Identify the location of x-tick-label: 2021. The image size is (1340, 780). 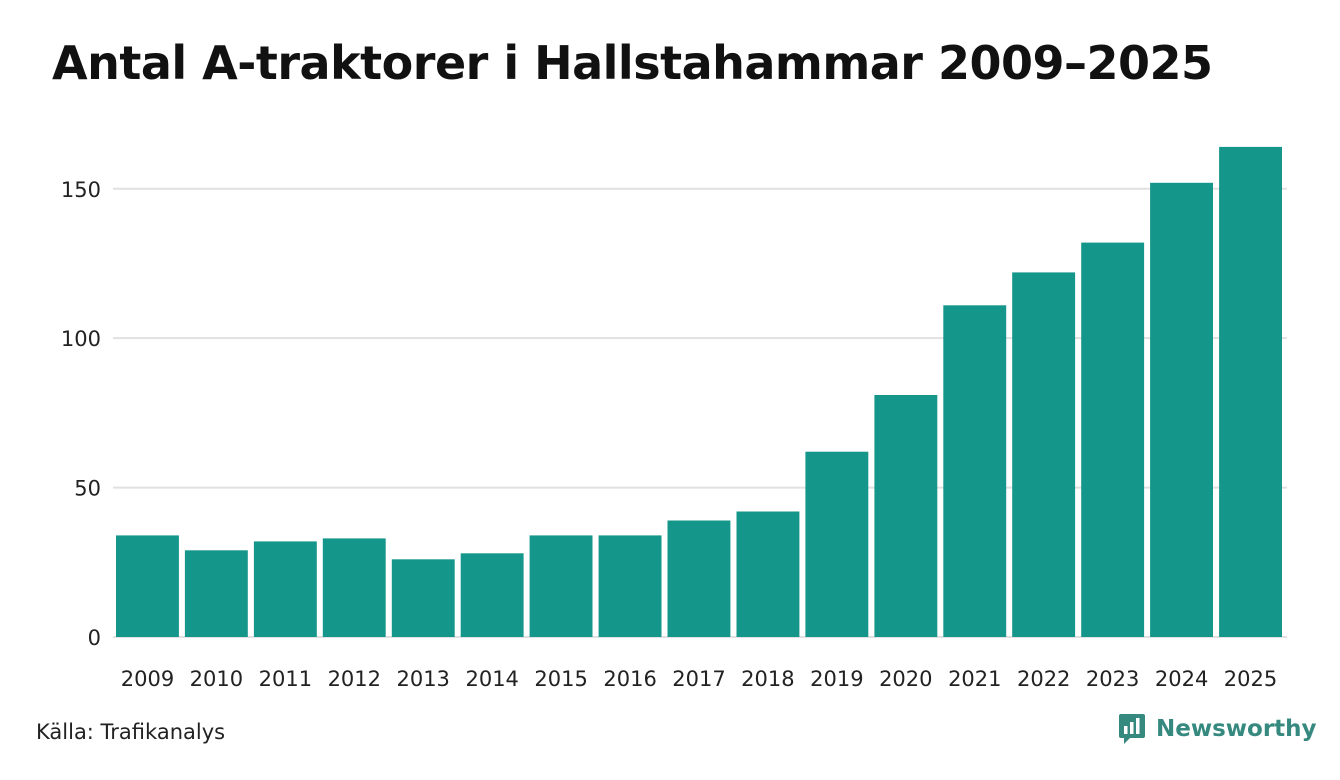
(974, 679).